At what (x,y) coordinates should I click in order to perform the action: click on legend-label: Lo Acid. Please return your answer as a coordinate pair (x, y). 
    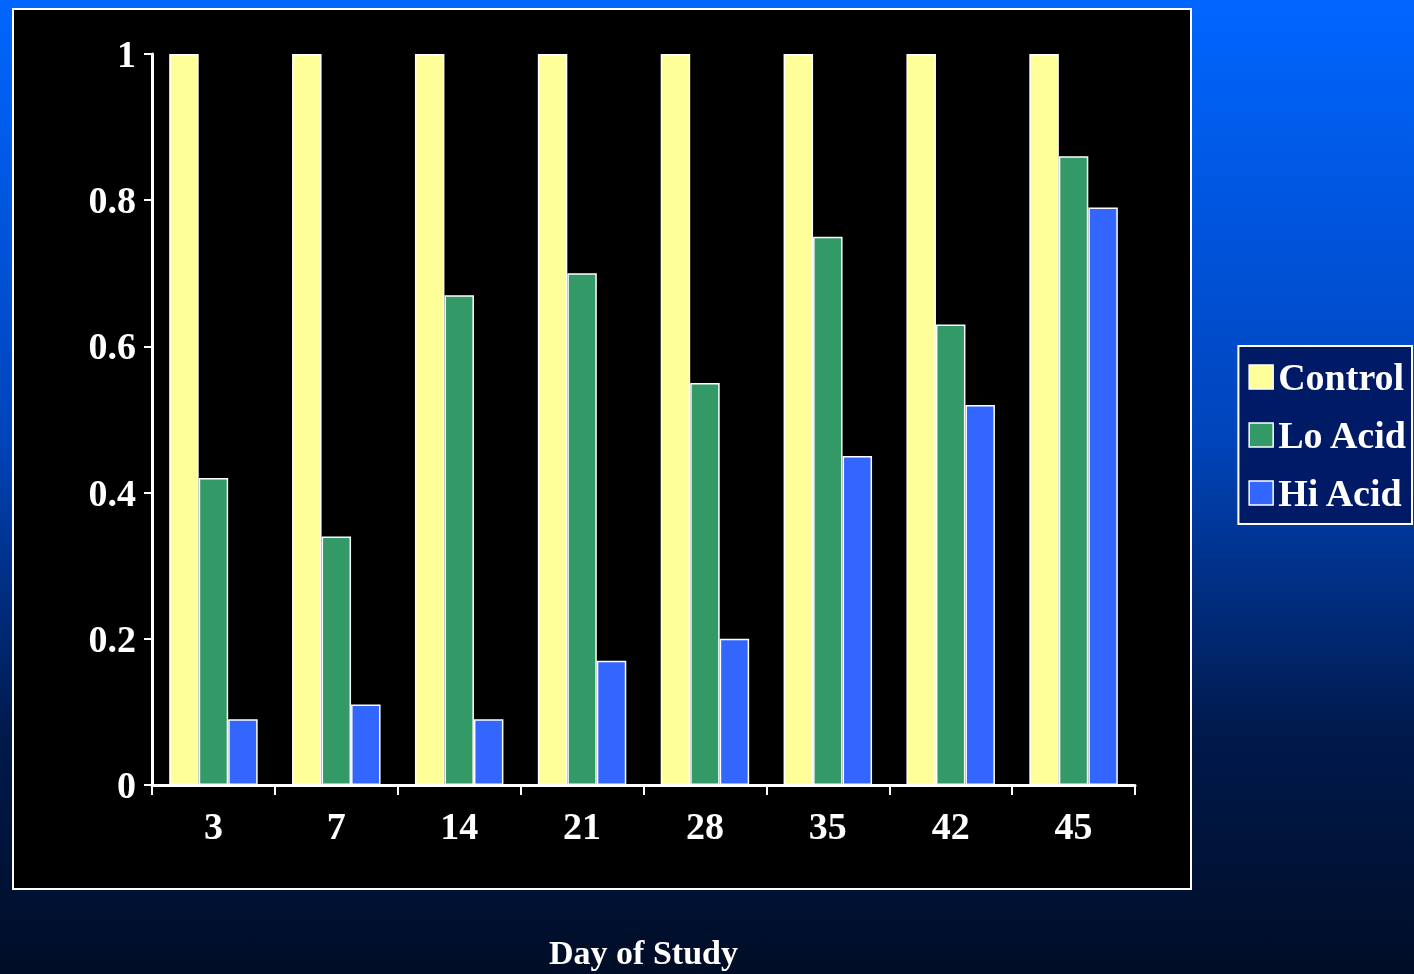
    Looking at the image, I should click on (1342, 435).